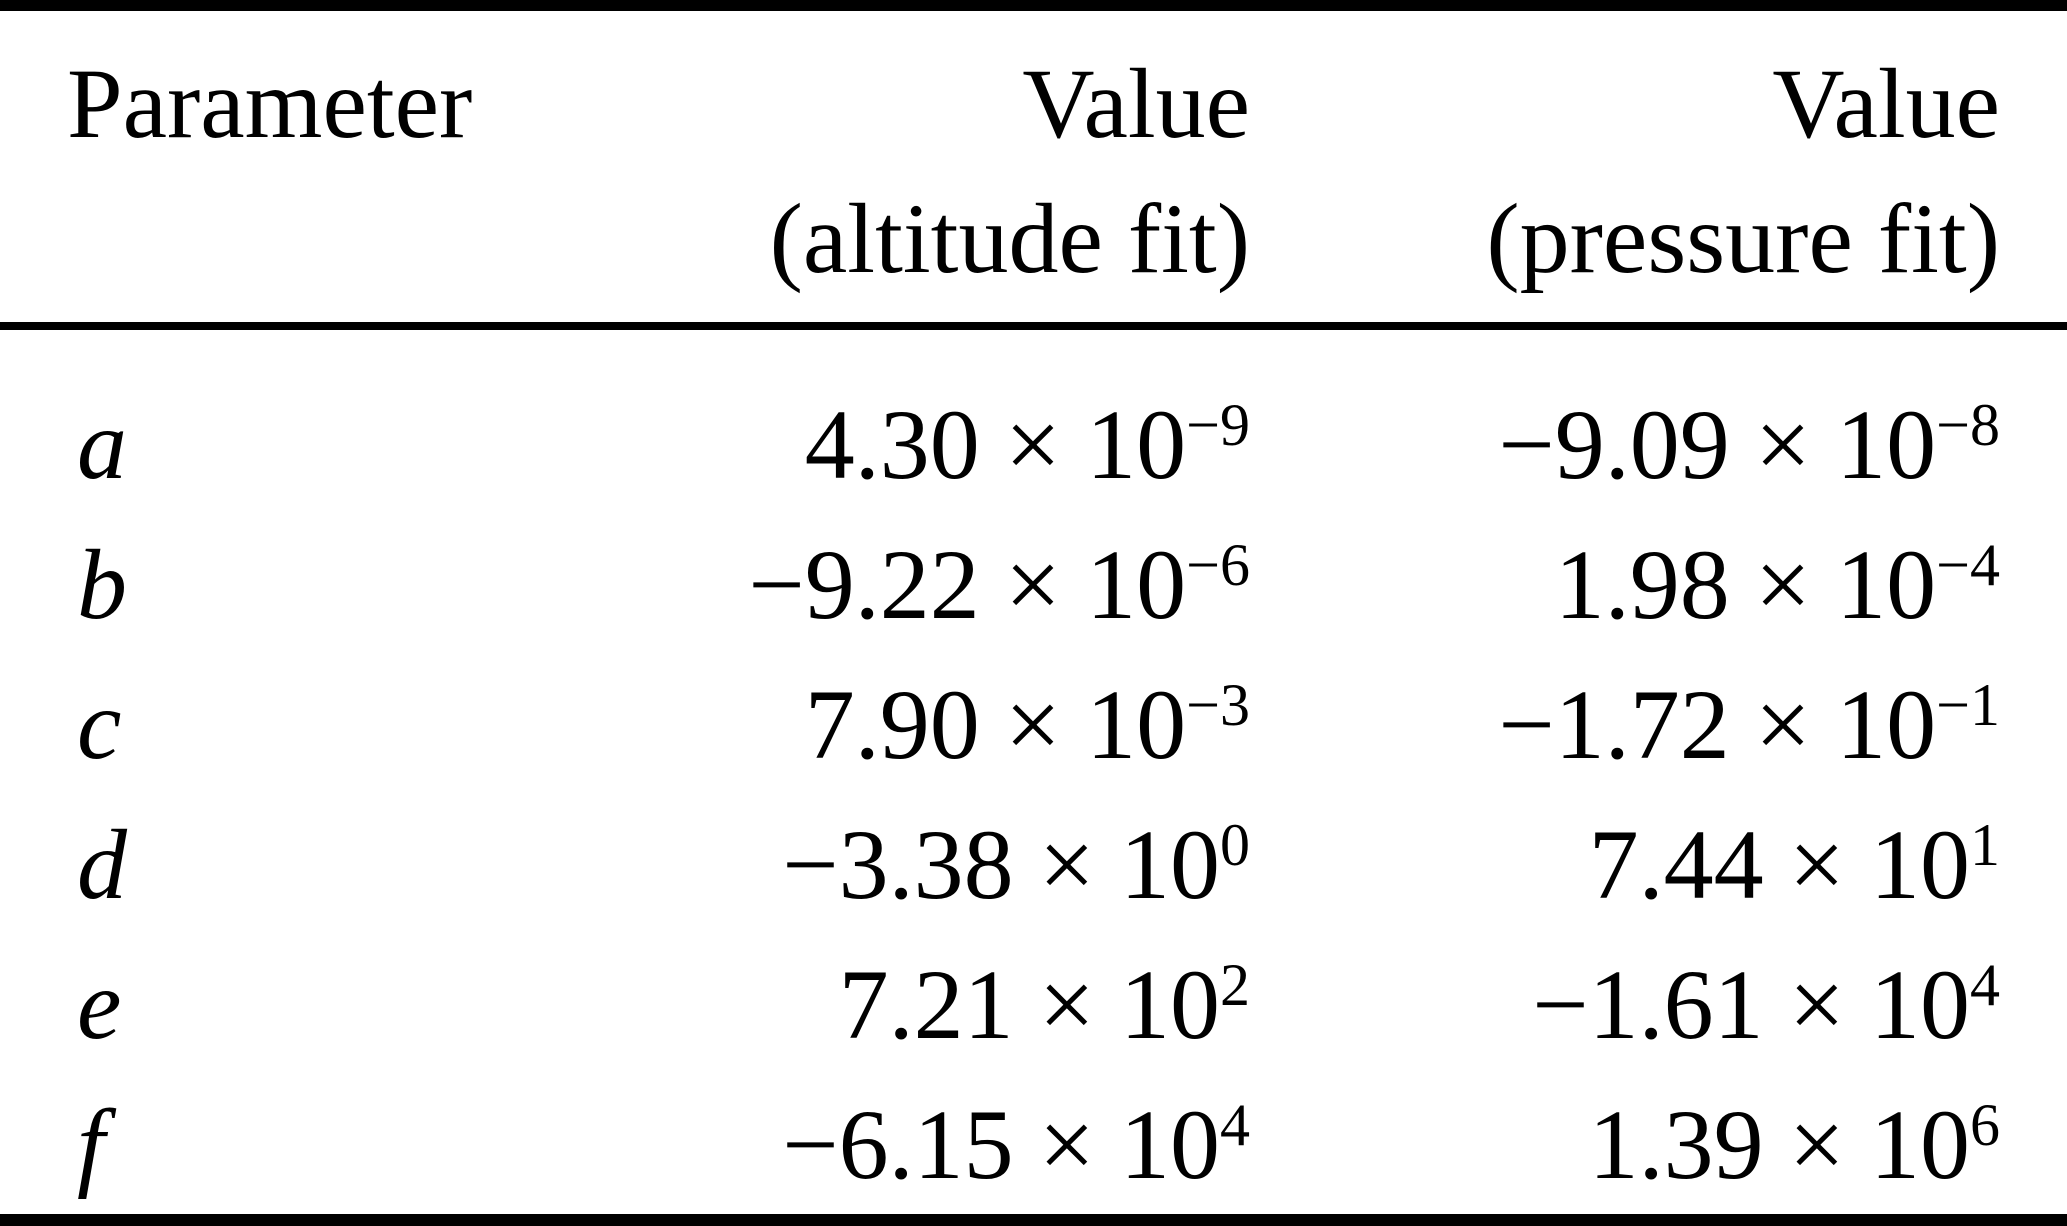  I want to click on column-header-pressure: Value (pressure fit), so click(1625, 171).